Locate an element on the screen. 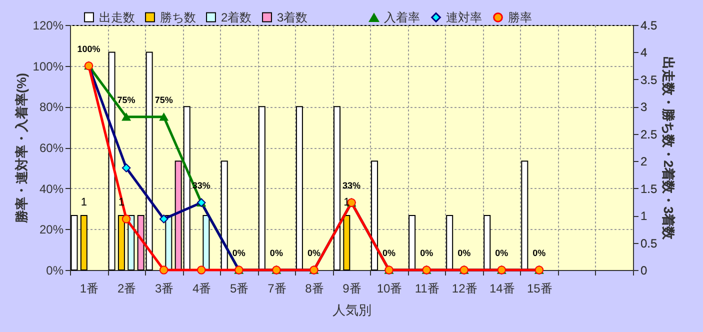 Image resolution: width=703 pixels, height=332 pixels. x-tick-label: 8番 is located at coordinates (314, 289).